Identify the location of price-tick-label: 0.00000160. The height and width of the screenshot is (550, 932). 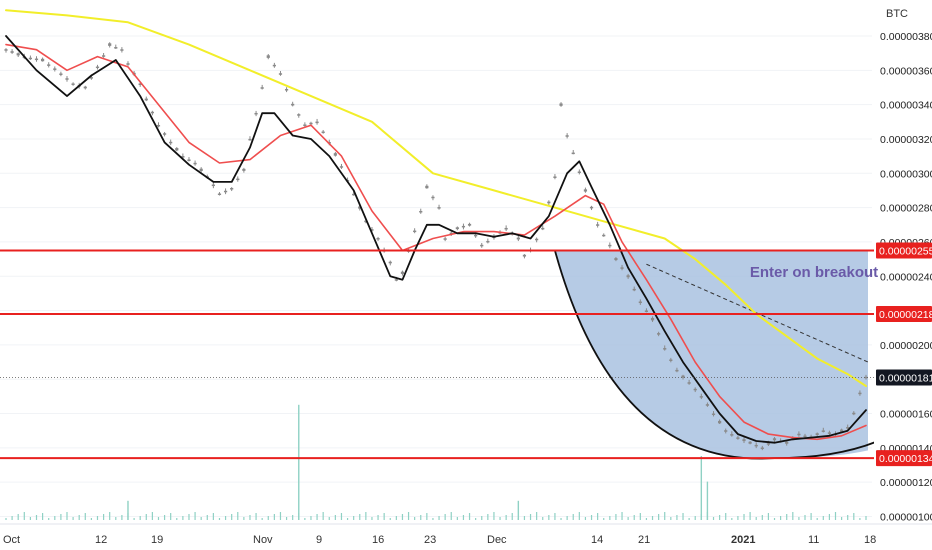
(906, 415).